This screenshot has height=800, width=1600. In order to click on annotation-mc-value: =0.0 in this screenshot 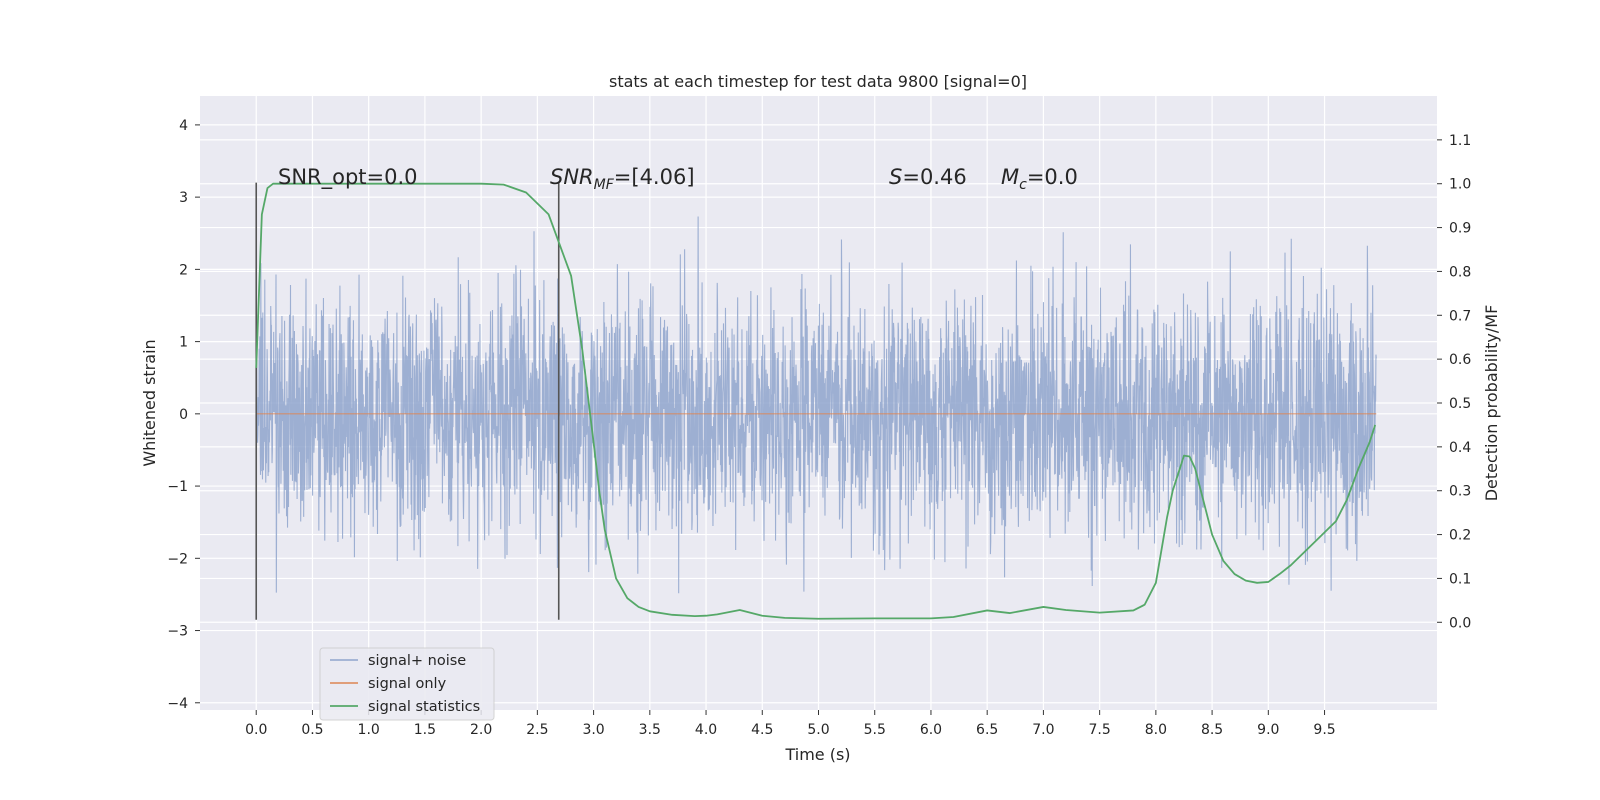, I will do `click(1052, 177)`.